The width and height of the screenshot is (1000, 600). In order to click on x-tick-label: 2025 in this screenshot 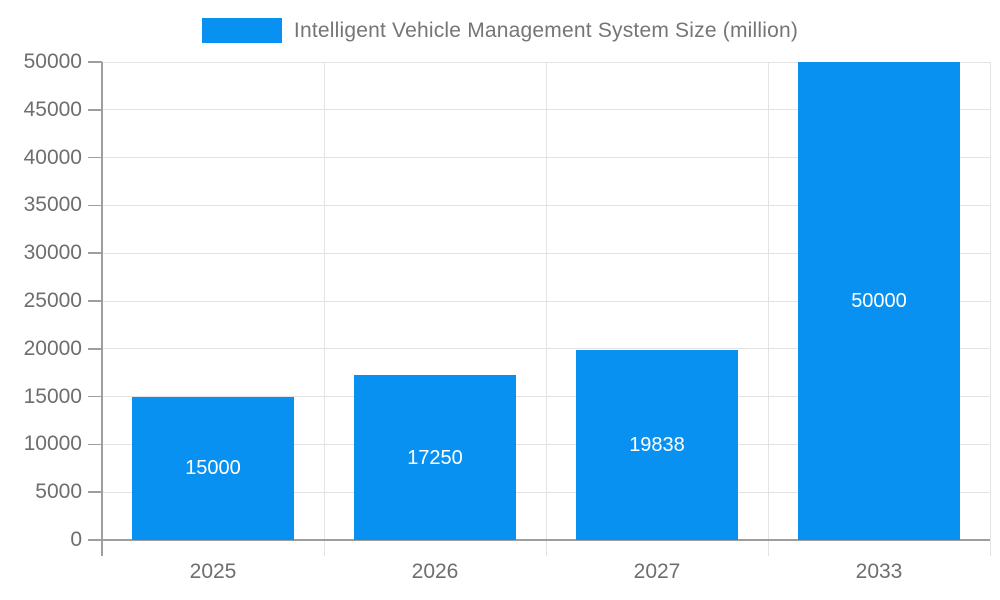, I will do `click(213, 571)`.